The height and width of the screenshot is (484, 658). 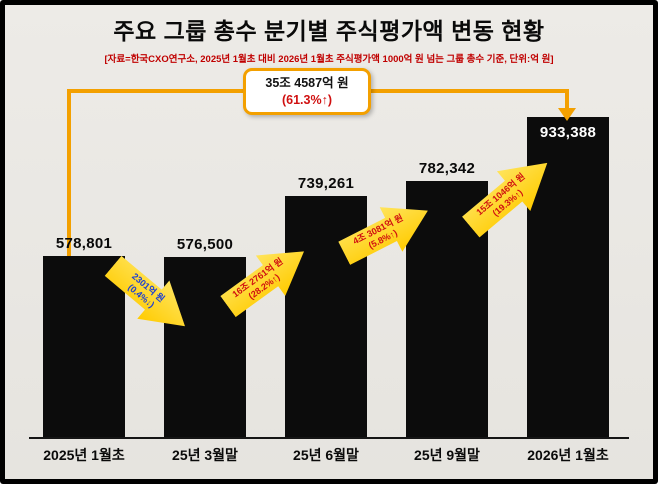 What do you see at coordinates (568, 132) in the screenshot?
I see `bar-value-5: 933,388` at bounding box center [568, 132].